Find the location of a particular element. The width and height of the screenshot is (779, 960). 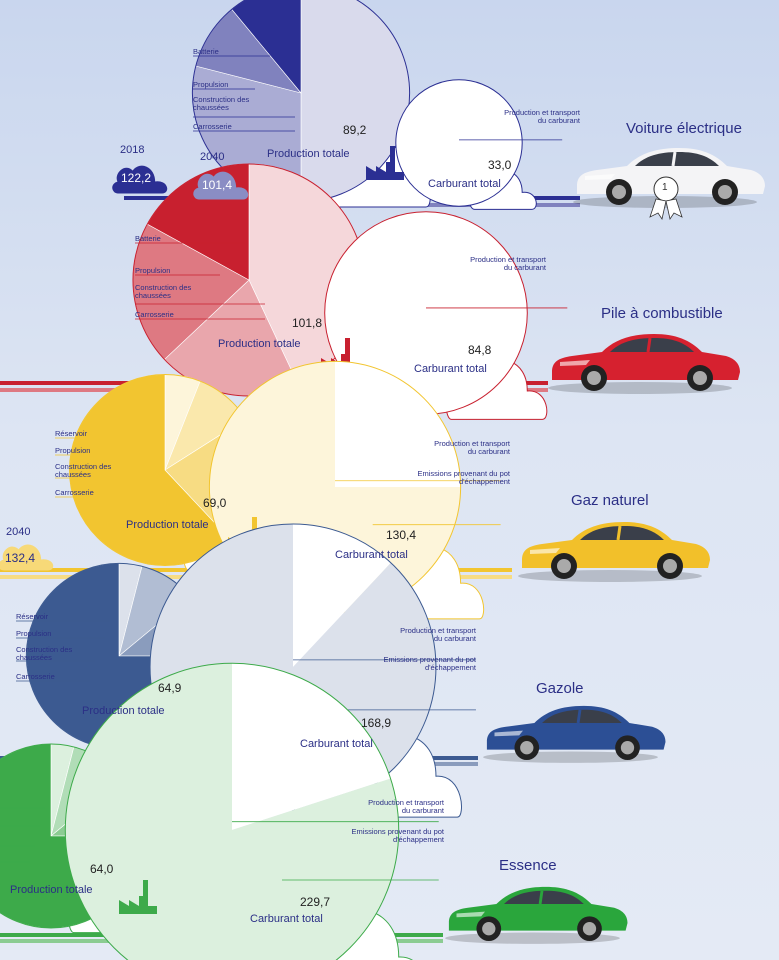

previous-value: 101,4 is located at coordinates (217, 185).